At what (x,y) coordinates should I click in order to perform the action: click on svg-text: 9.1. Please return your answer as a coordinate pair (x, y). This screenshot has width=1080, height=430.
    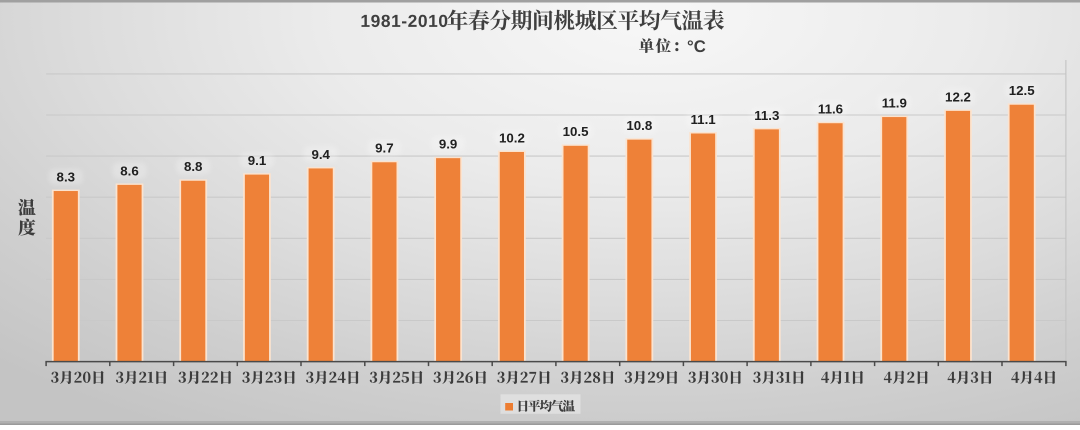
    Looking at the image, I should click on (257, 160).